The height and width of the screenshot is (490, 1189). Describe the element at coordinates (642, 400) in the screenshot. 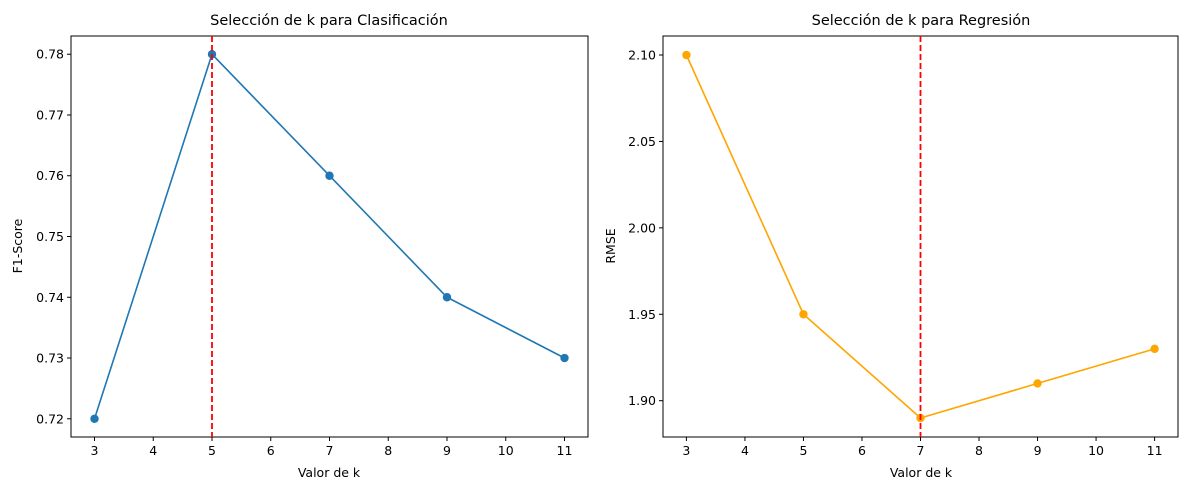

I see `y-tick-label: 1.90` at that location.